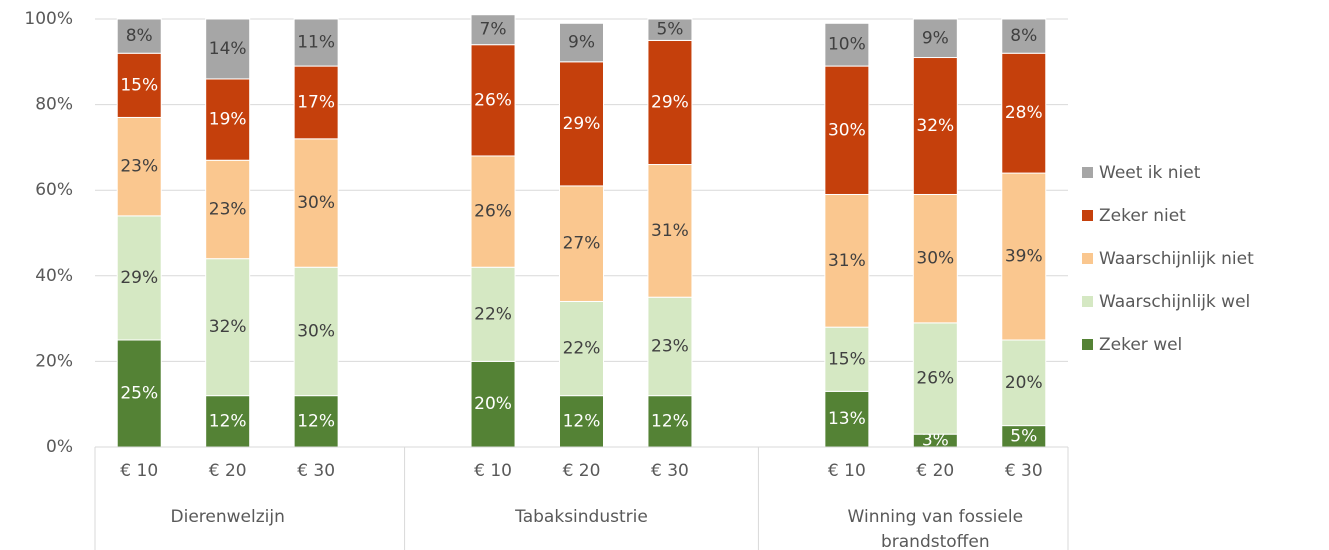 This screenshot has width=1329, height=550. I want to click on legend-label: Waarschijnlijk niet, so click(1176, 259).